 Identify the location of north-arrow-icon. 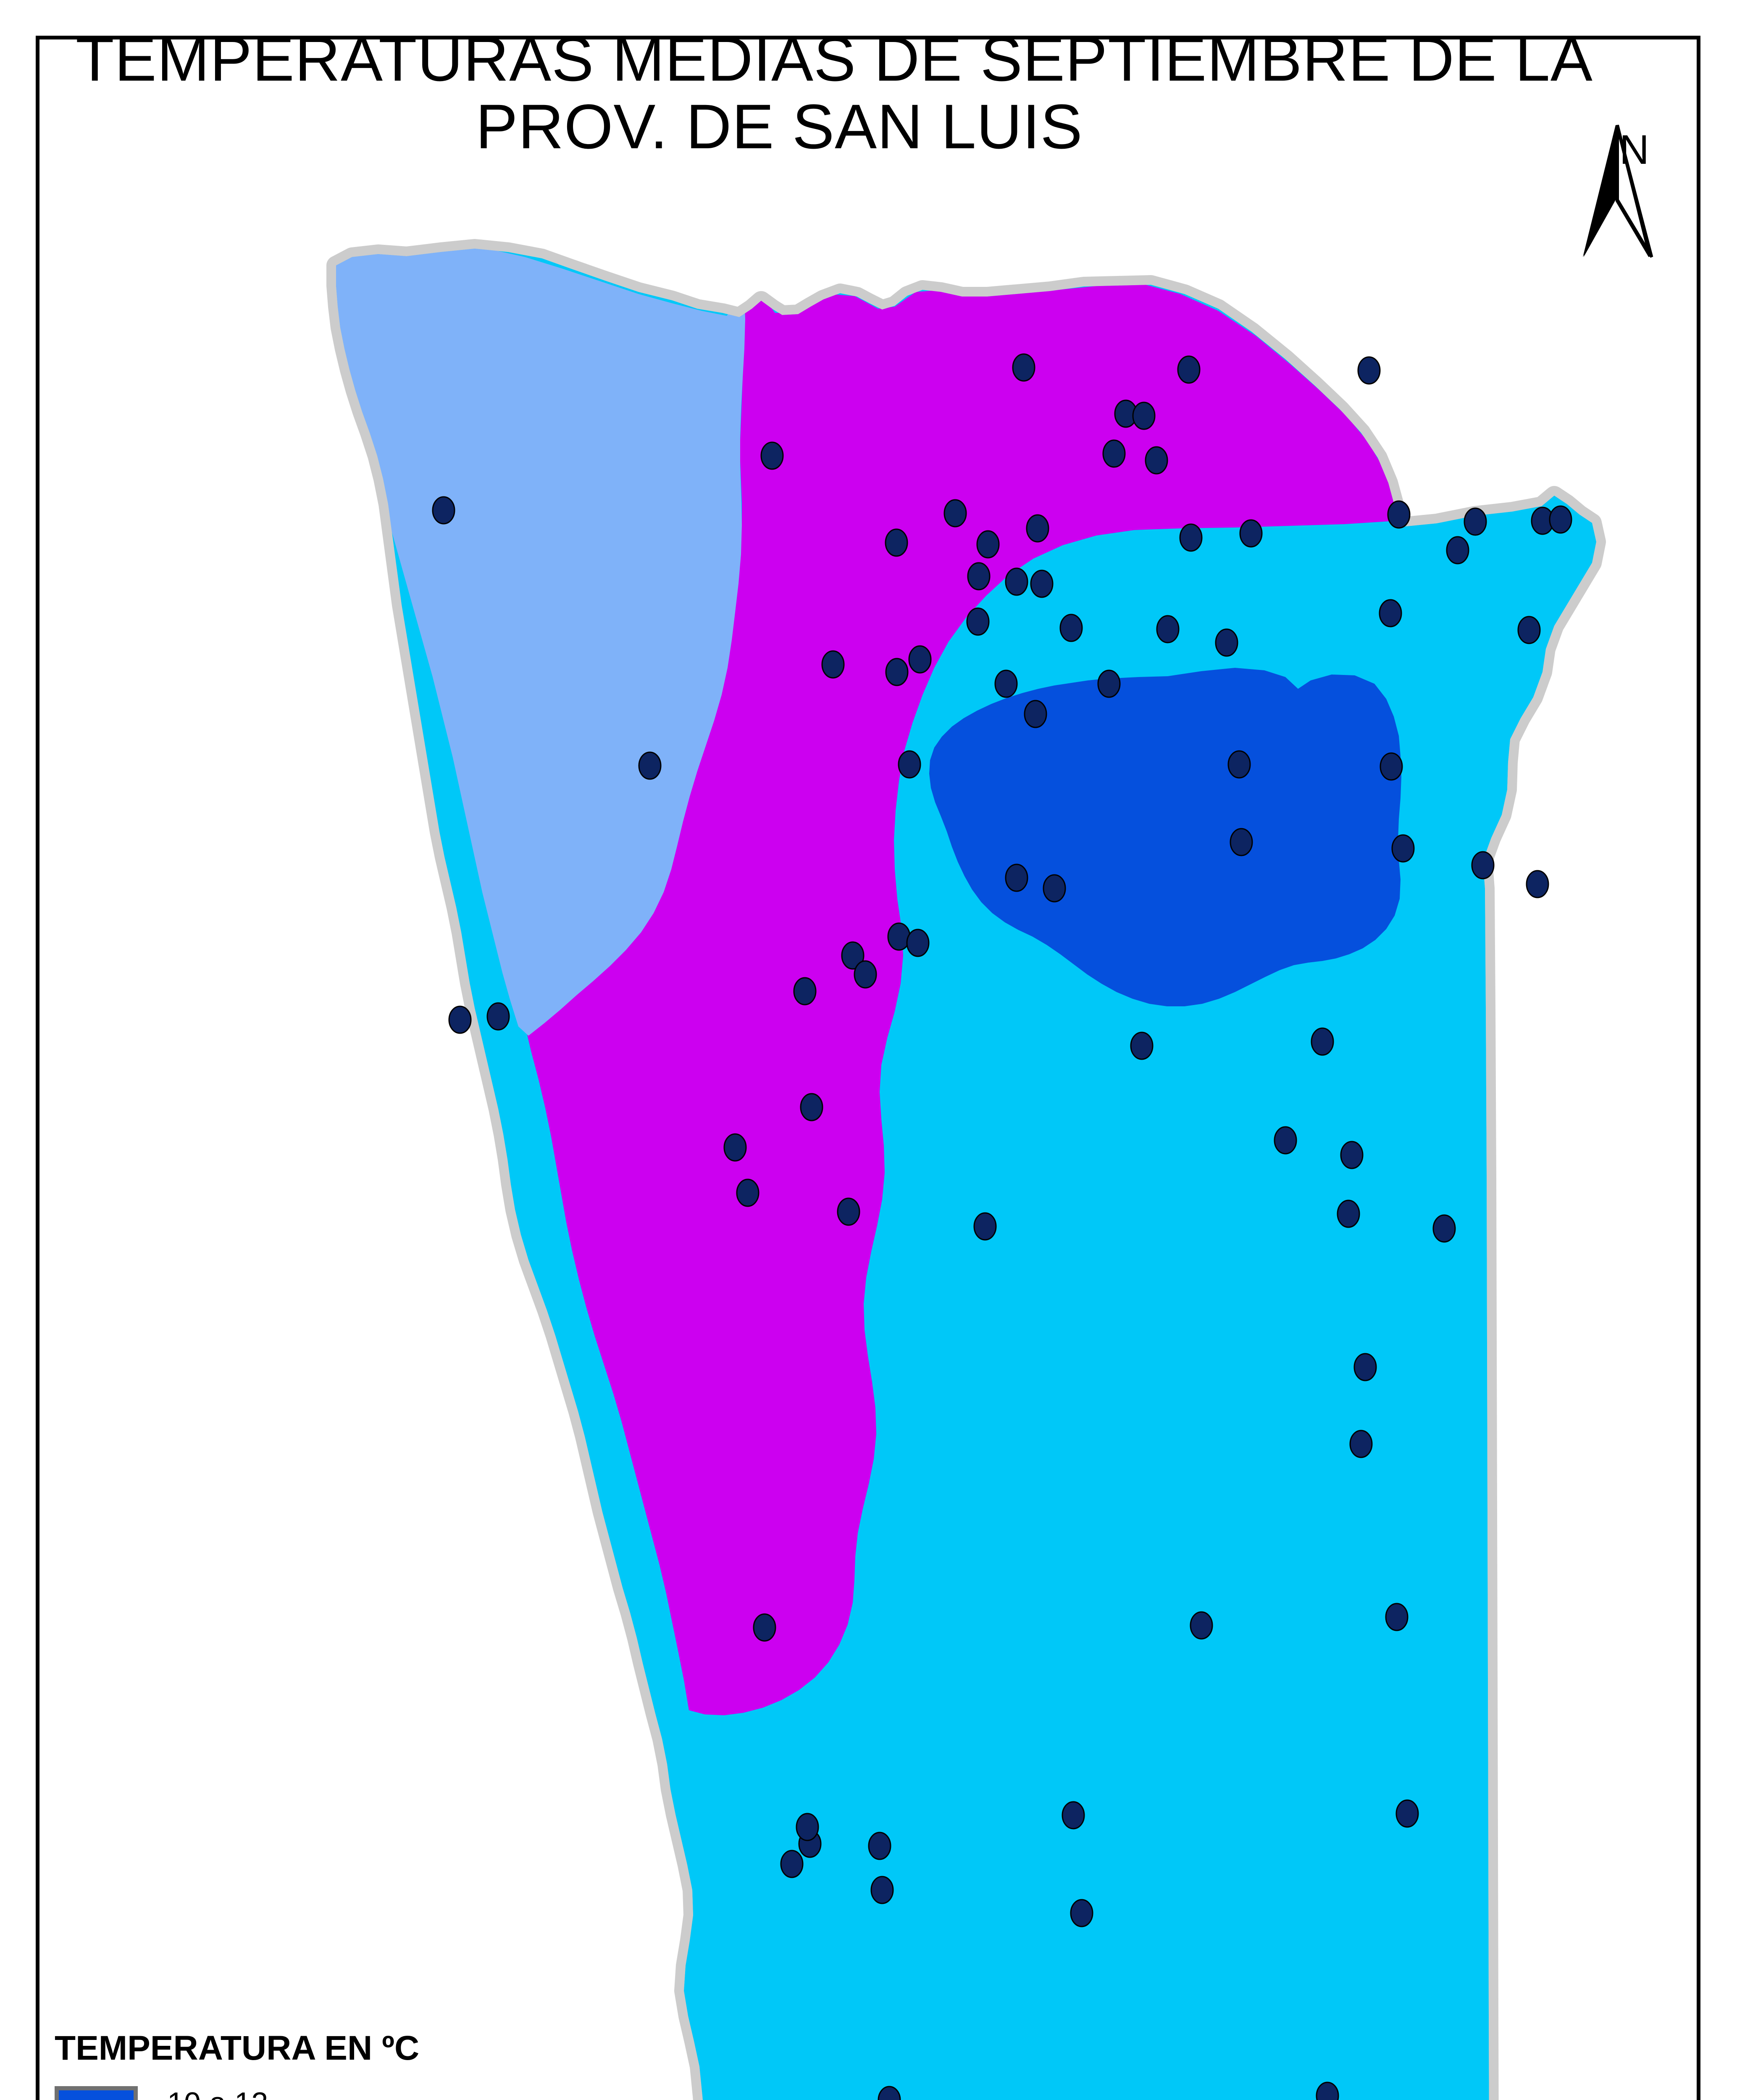
(1618, 191).